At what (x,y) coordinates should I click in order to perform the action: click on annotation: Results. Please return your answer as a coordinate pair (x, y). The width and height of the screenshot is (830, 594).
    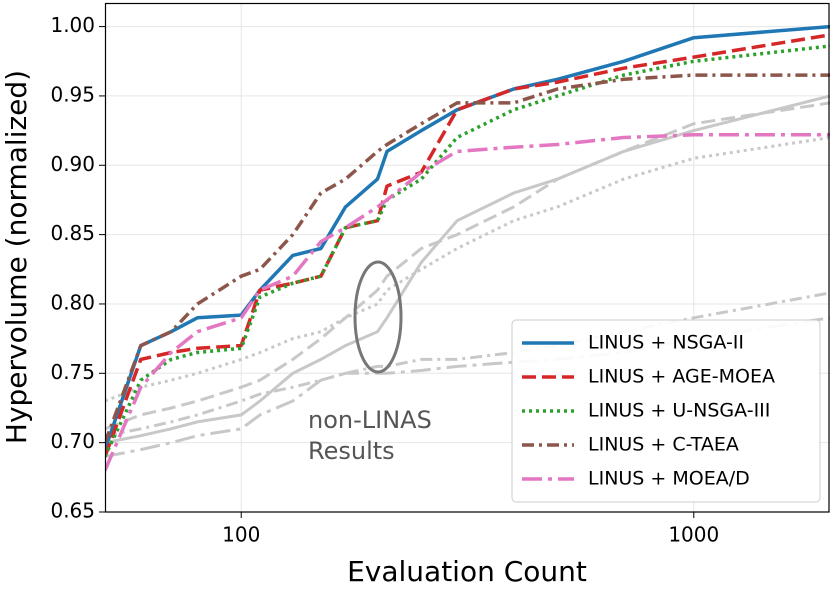
    Looking at the image, I should click on (351, 451).